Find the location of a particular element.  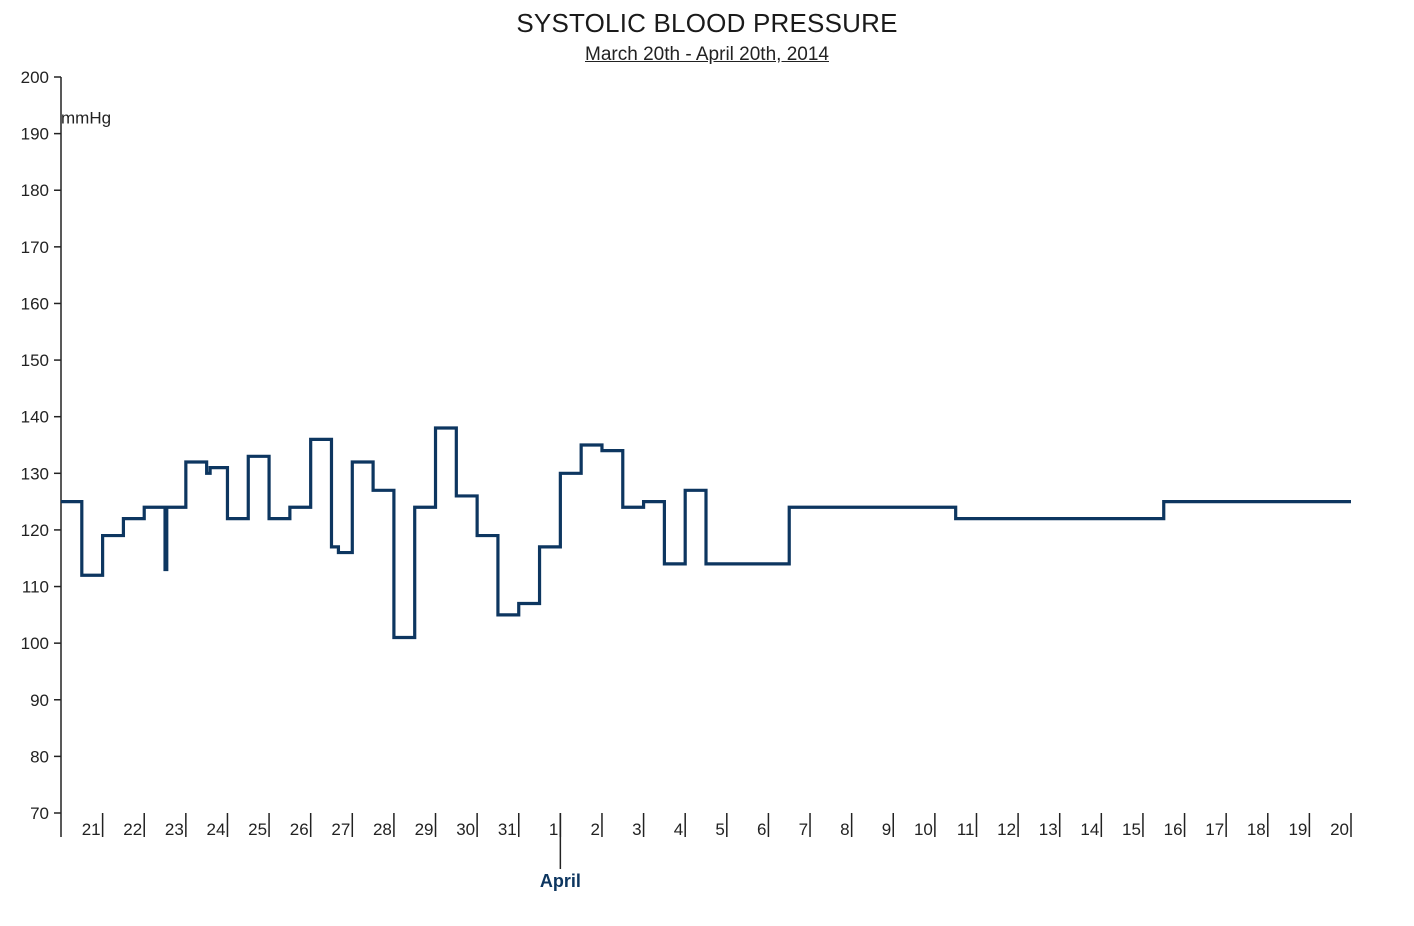

y-tick-label: 70 is located at coordinates (39, 813).